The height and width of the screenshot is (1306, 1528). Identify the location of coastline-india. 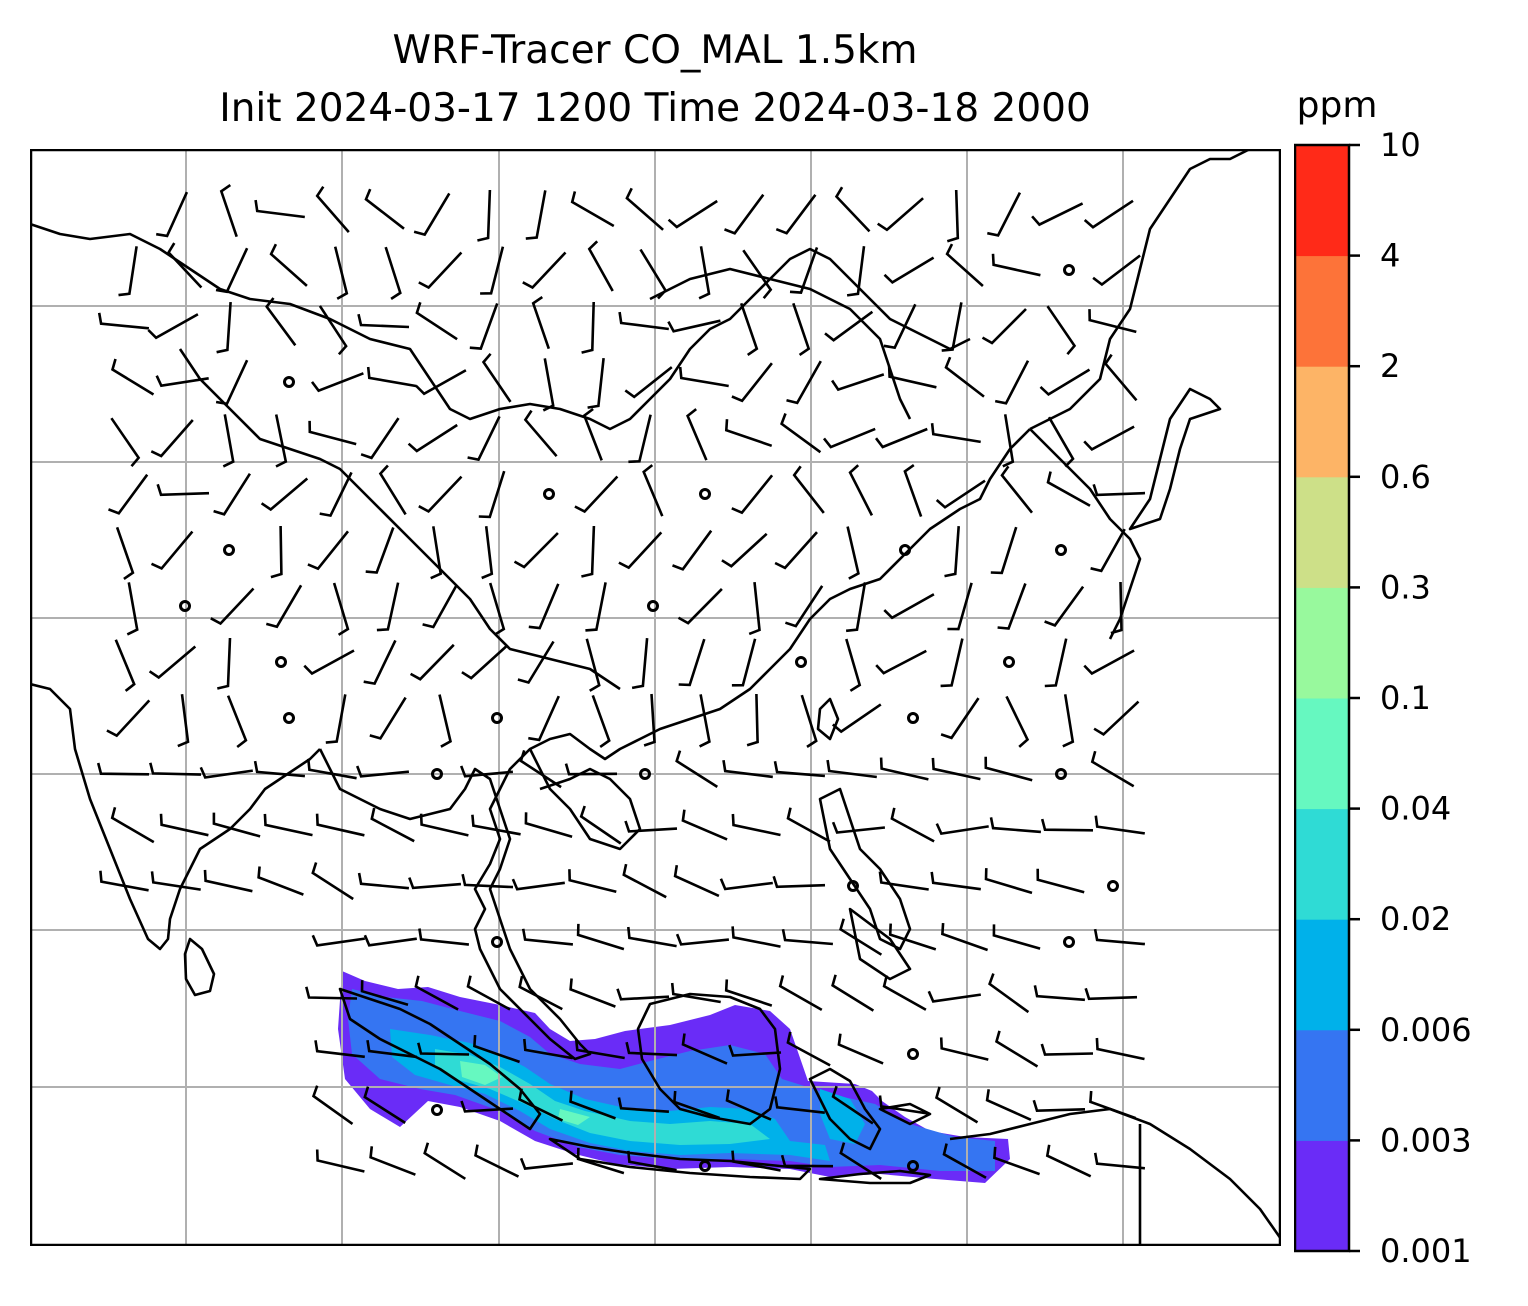
(175, 816).